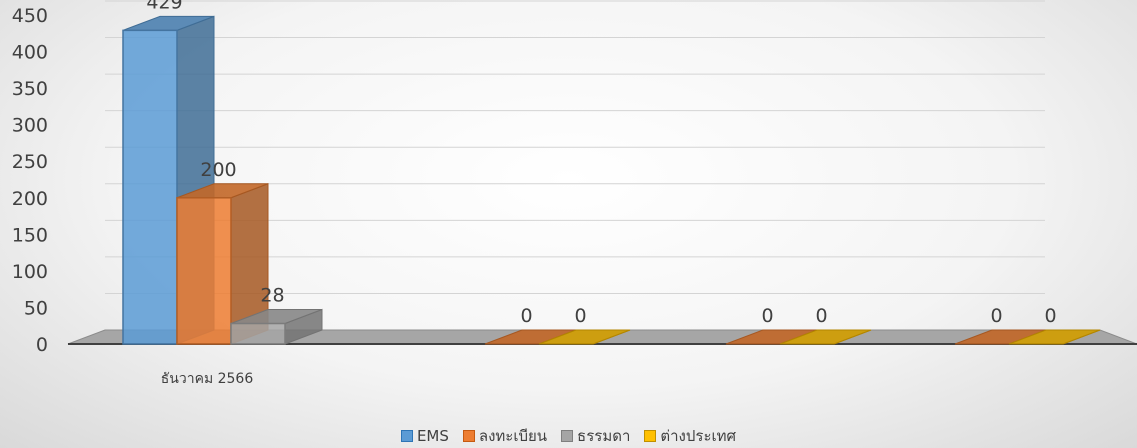 The image size is (1137, 448). Describe the element at coordinates (30, 199) in the screenshot. I see `y-tick-label: 200` at that location.